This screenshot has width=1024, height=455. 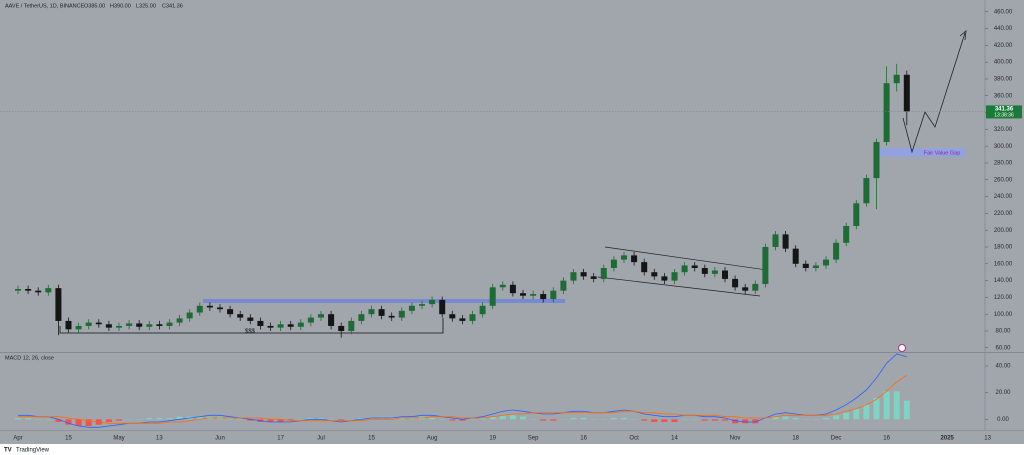 I want to click on y-tick-label: 320.00, so click(x=1003, y=130).